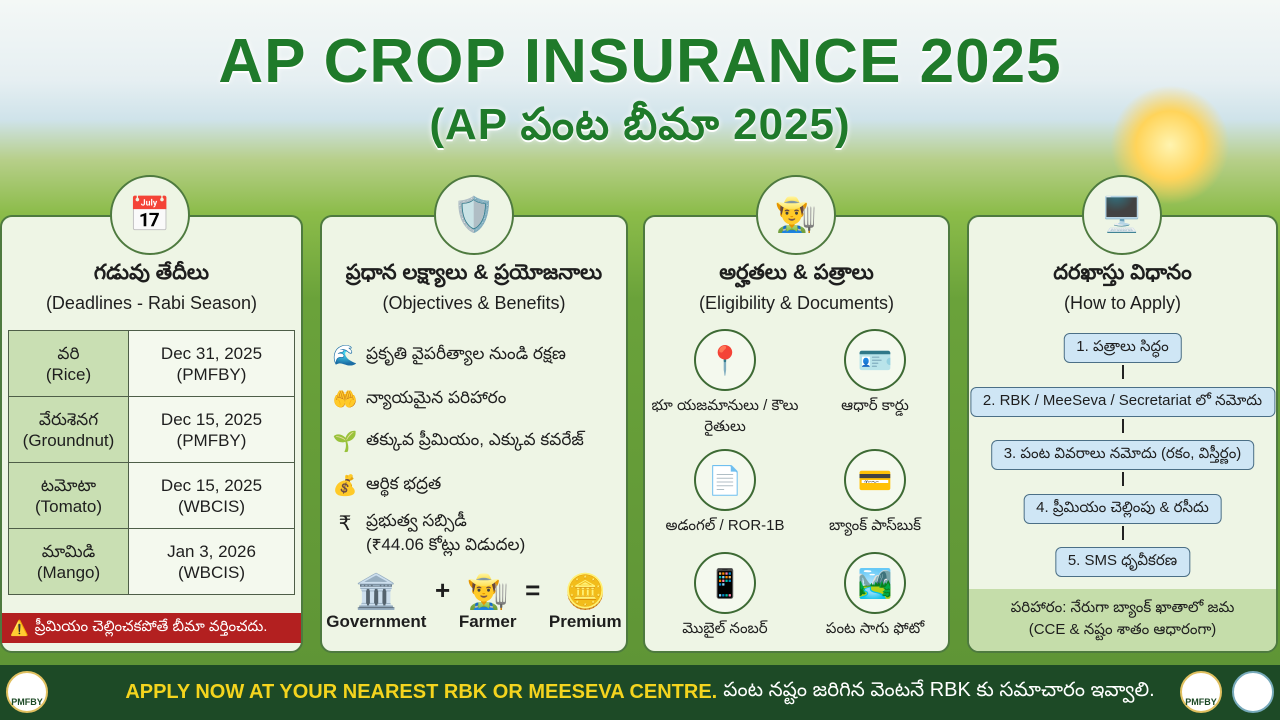  I want to click on benefit-text: ప్రభుత్వ సబ్సిడీ, so click(416, 520).